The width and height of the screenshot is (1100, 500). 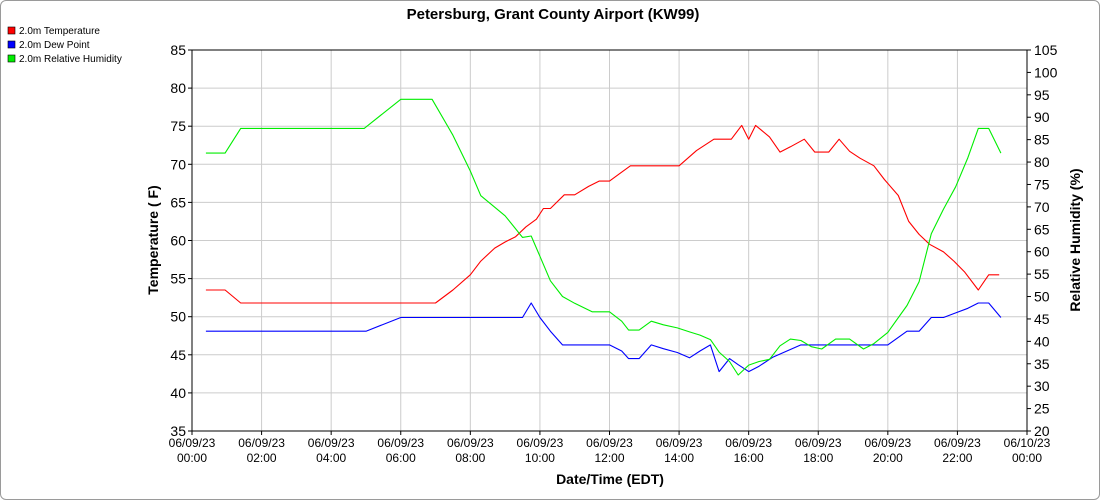 I want to click on y-axis-right-label: Relative Humidity (%), so click(x=1075, y=239).